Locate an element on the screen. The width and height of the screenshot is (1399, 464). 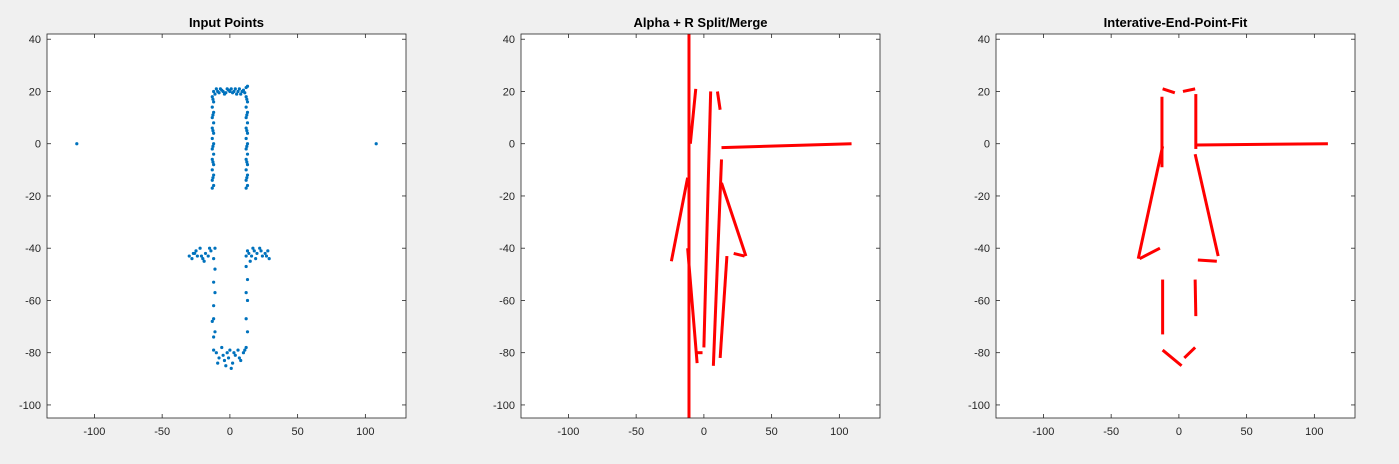
chart-title: Input Points is located at coordinates (226, 22).